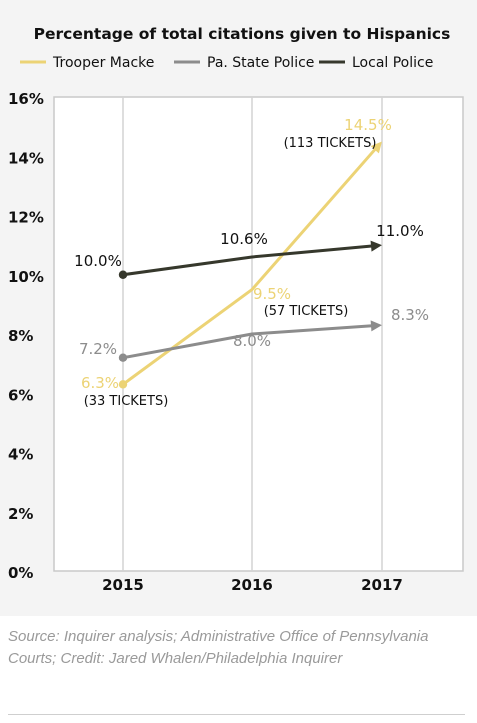  Describe the element at coordinates (20, 336) in the screenshot. I see `y-tick-label: 8%` at that location.